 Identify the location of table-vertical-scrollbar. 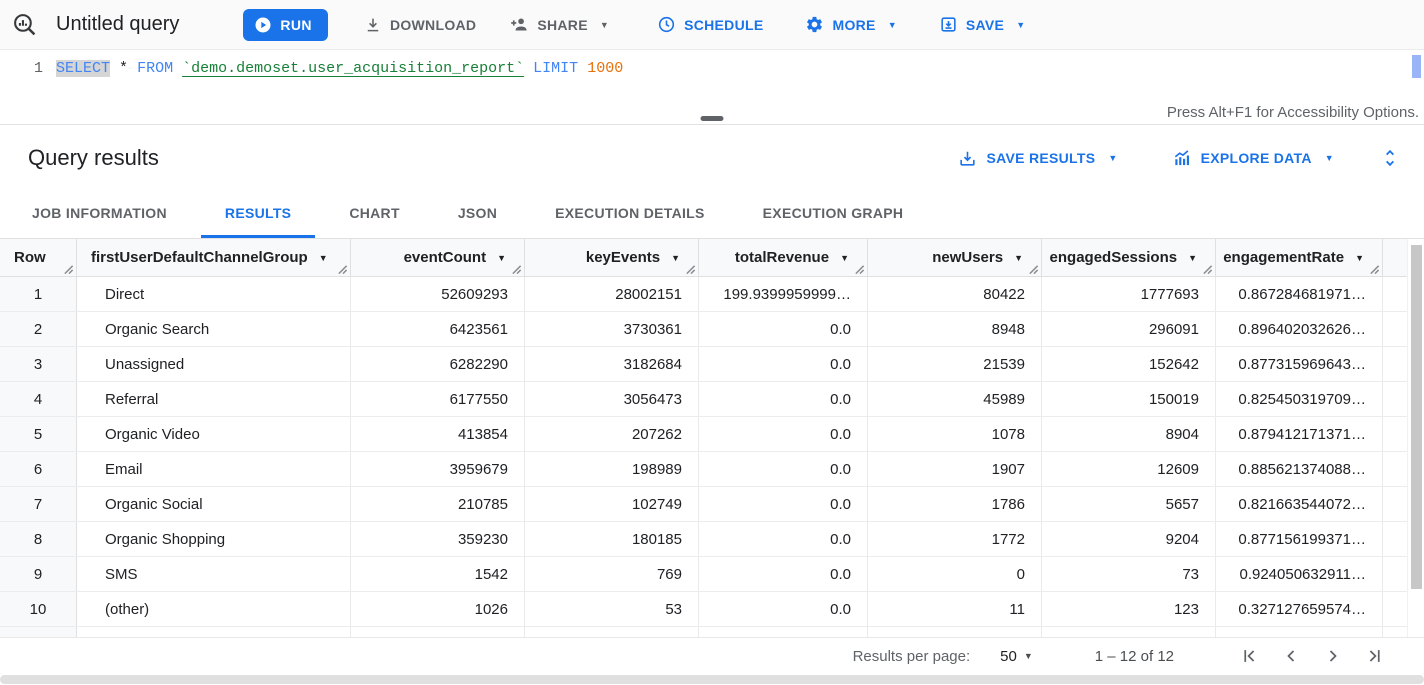
(1415, 438).